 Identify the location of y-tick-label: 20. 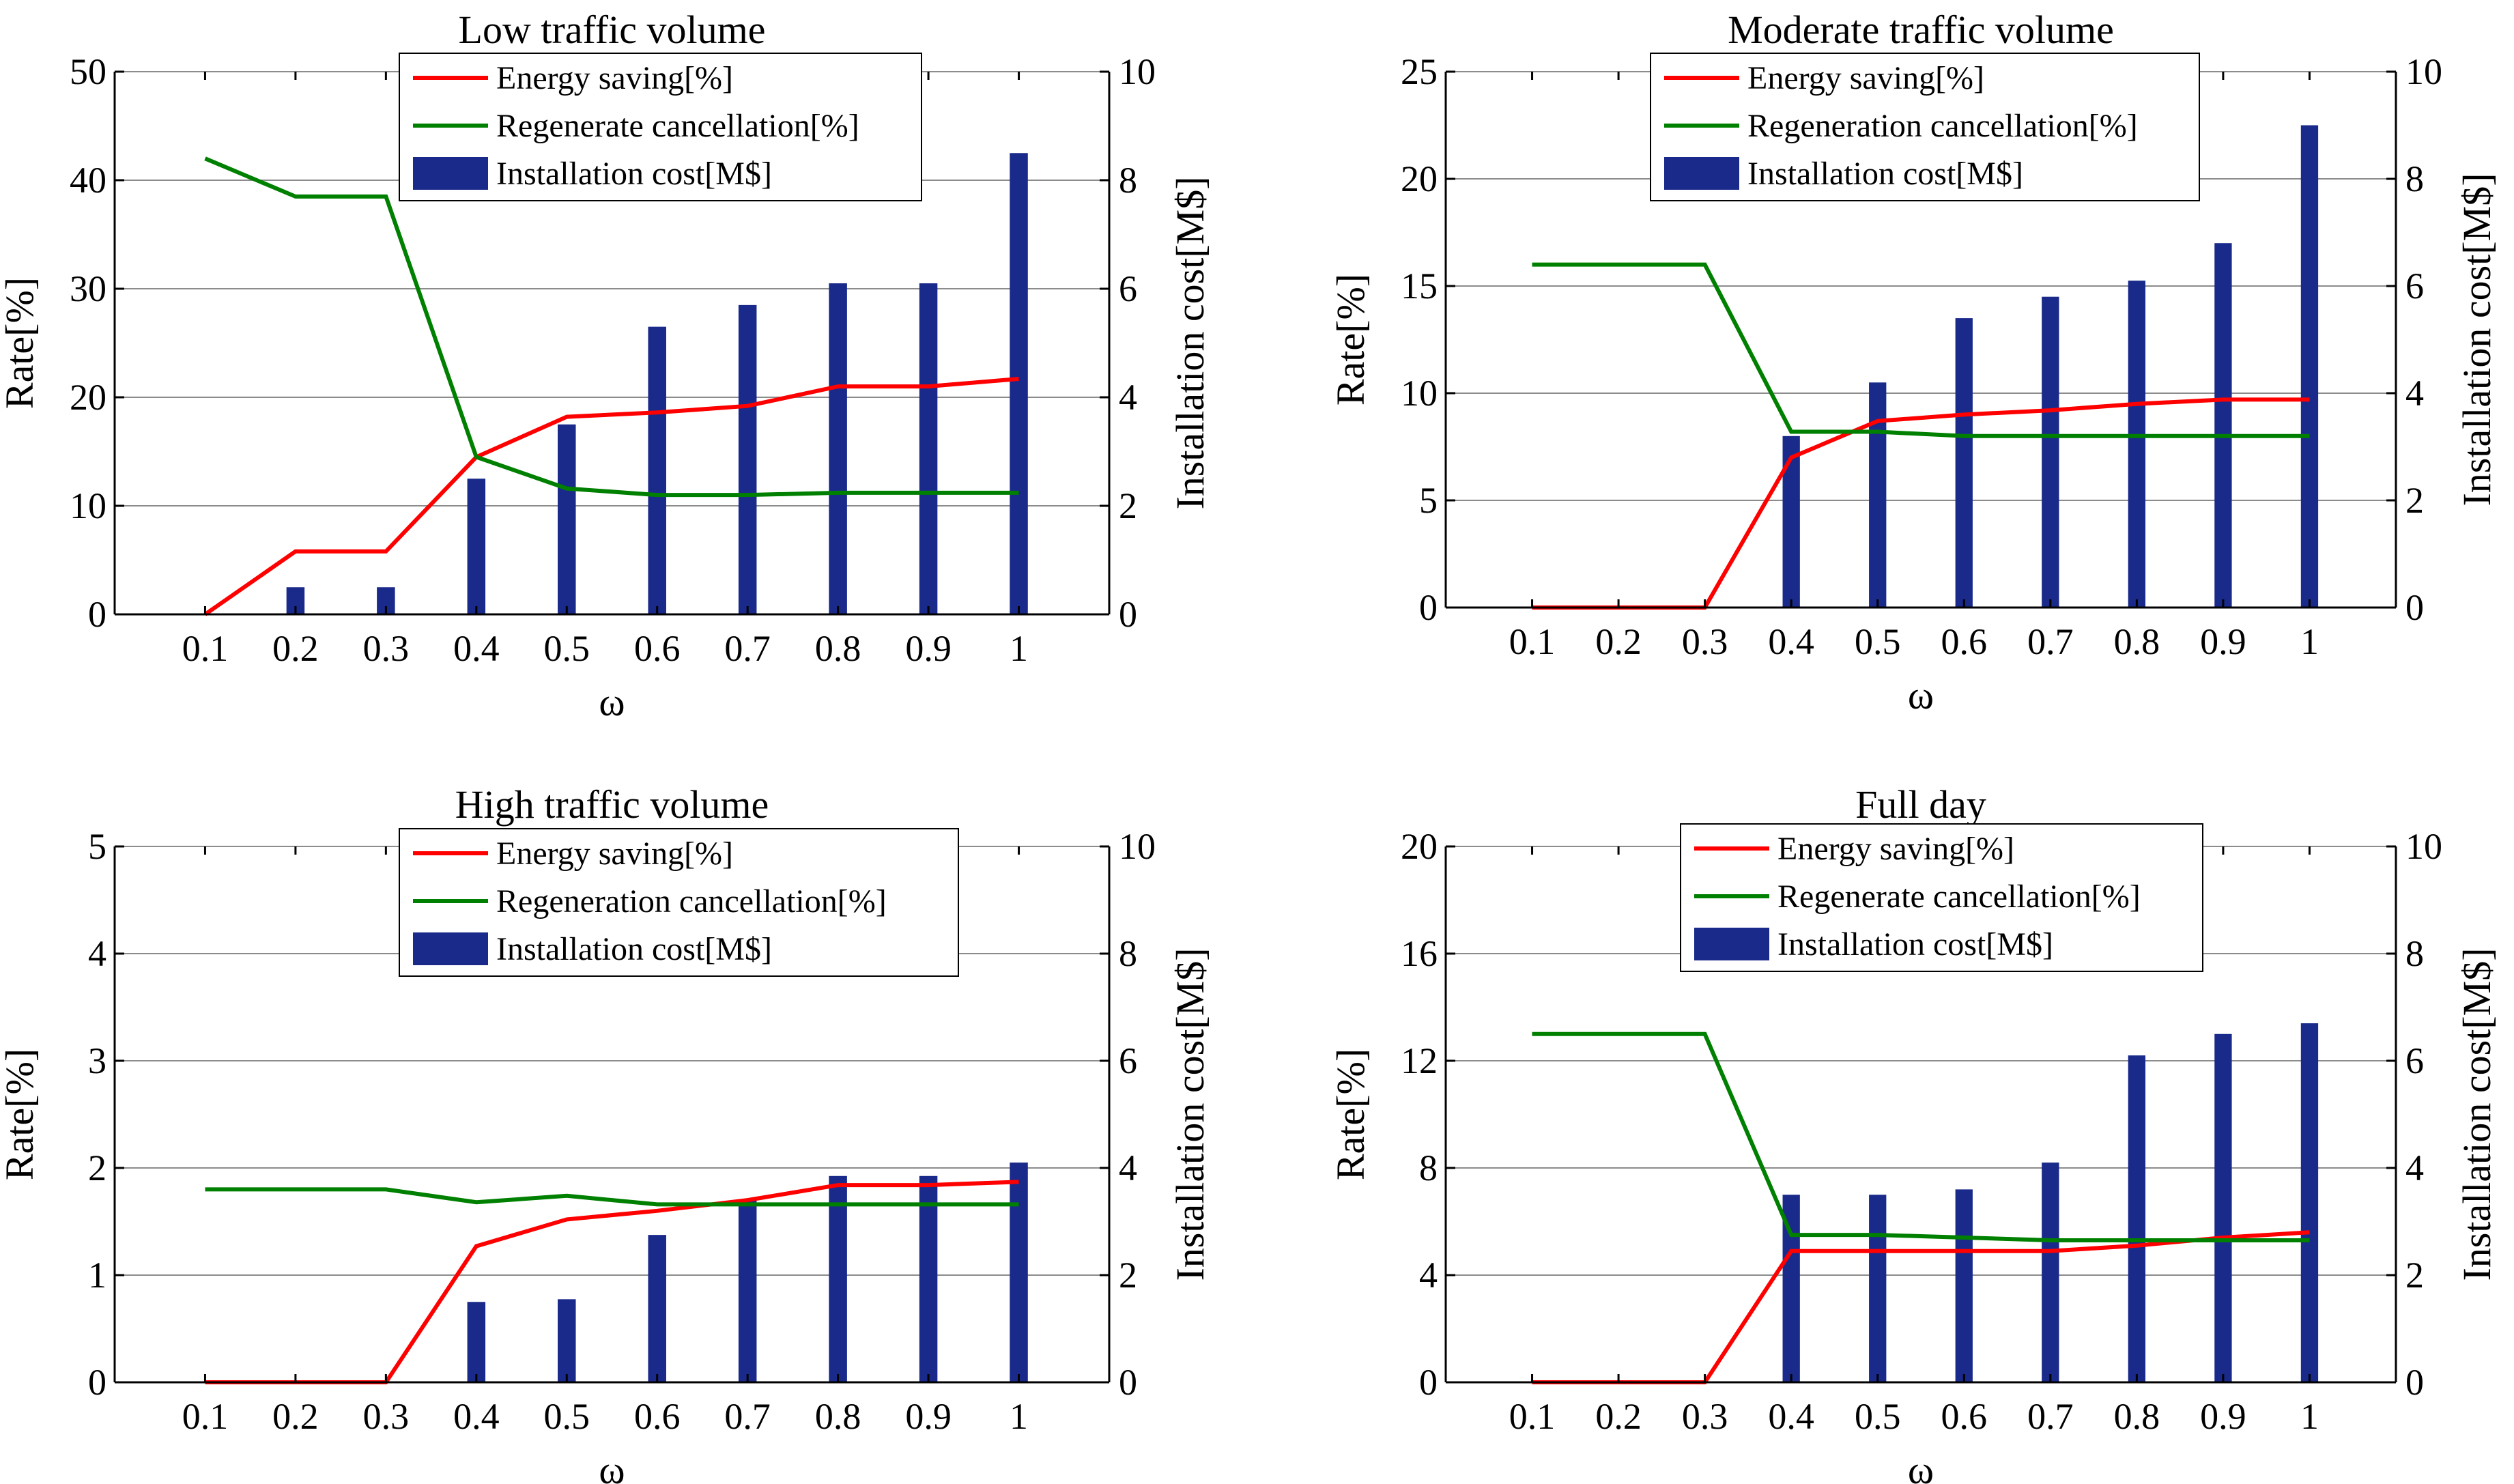
(1419, 846).